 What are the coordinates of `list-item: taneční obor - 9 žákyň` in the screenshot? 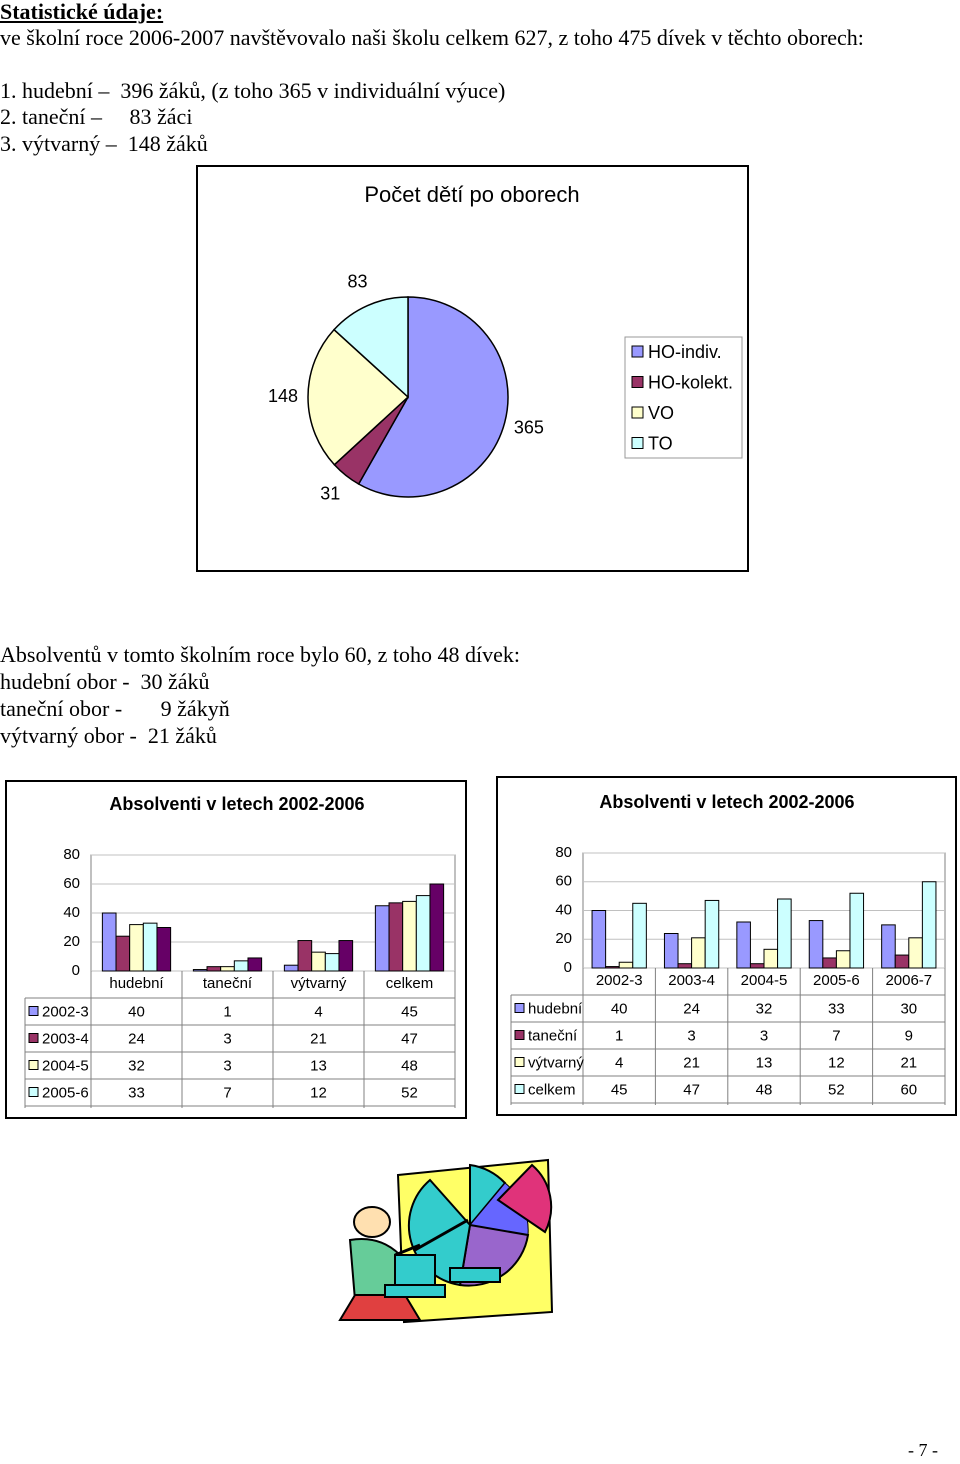 It's located at (115, 708).